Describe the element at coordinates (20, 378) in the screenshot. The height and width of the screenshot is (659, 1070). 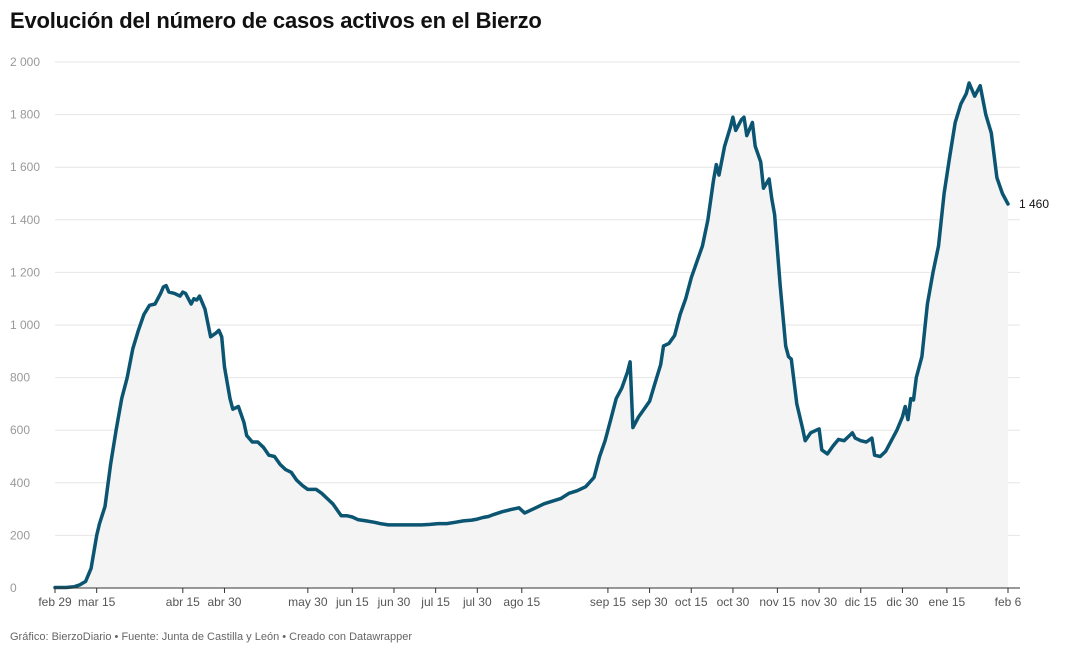
I see `y-tick-label: 800` at that location.